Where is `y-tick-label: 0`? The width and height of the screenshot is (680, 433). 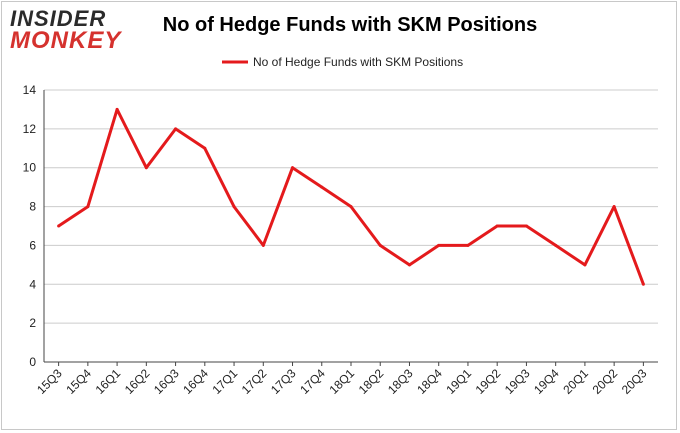
y-tick-label: 0 is located at coordinates (32, 362).